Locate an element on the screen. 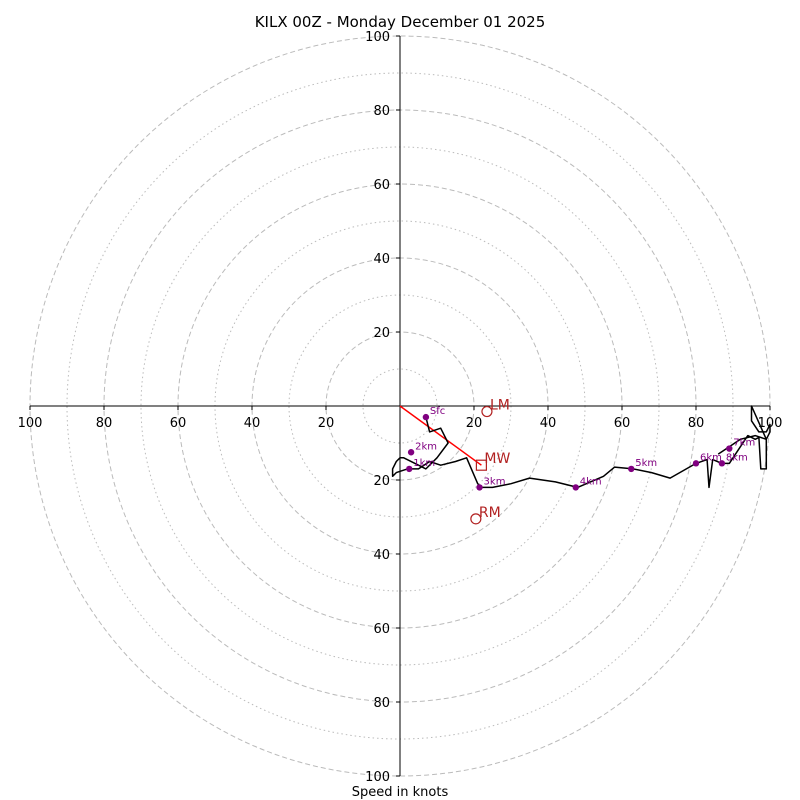  mean-wind-vector is located at coordinates (440, 435).